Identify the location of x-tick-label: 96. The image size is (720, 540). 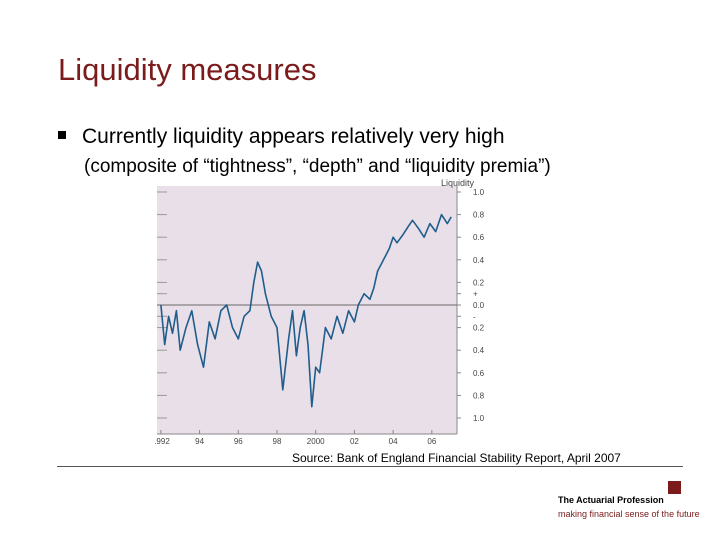
(238, 441).